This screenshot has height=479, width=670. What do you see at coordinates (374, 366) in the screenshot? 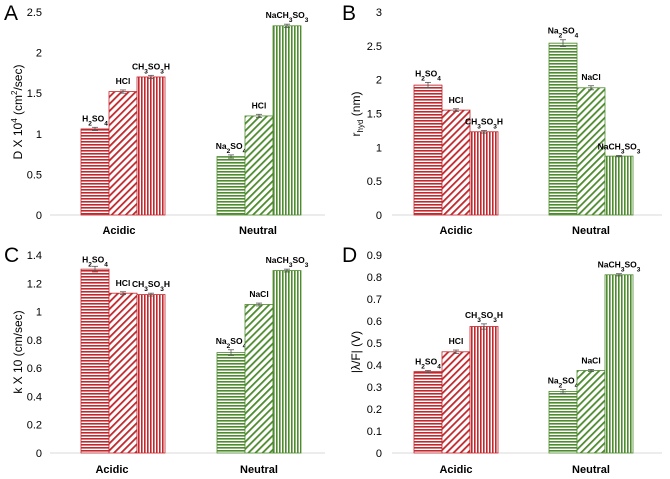
I see `panel-d-y-tick-label: 0.4` at bounding box center [374, 366].